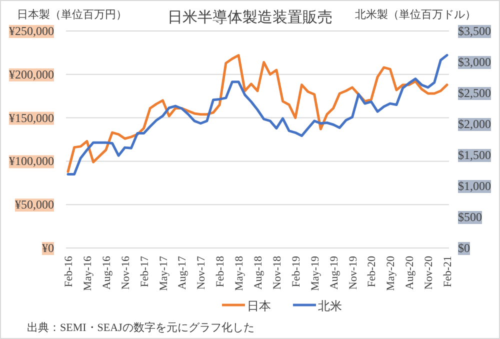 The width and height of the screenshot is (500, 339). Describe the element at coordinates (474, 62) in the screenshot. I see `y2tick-label: $3,000` at that location.